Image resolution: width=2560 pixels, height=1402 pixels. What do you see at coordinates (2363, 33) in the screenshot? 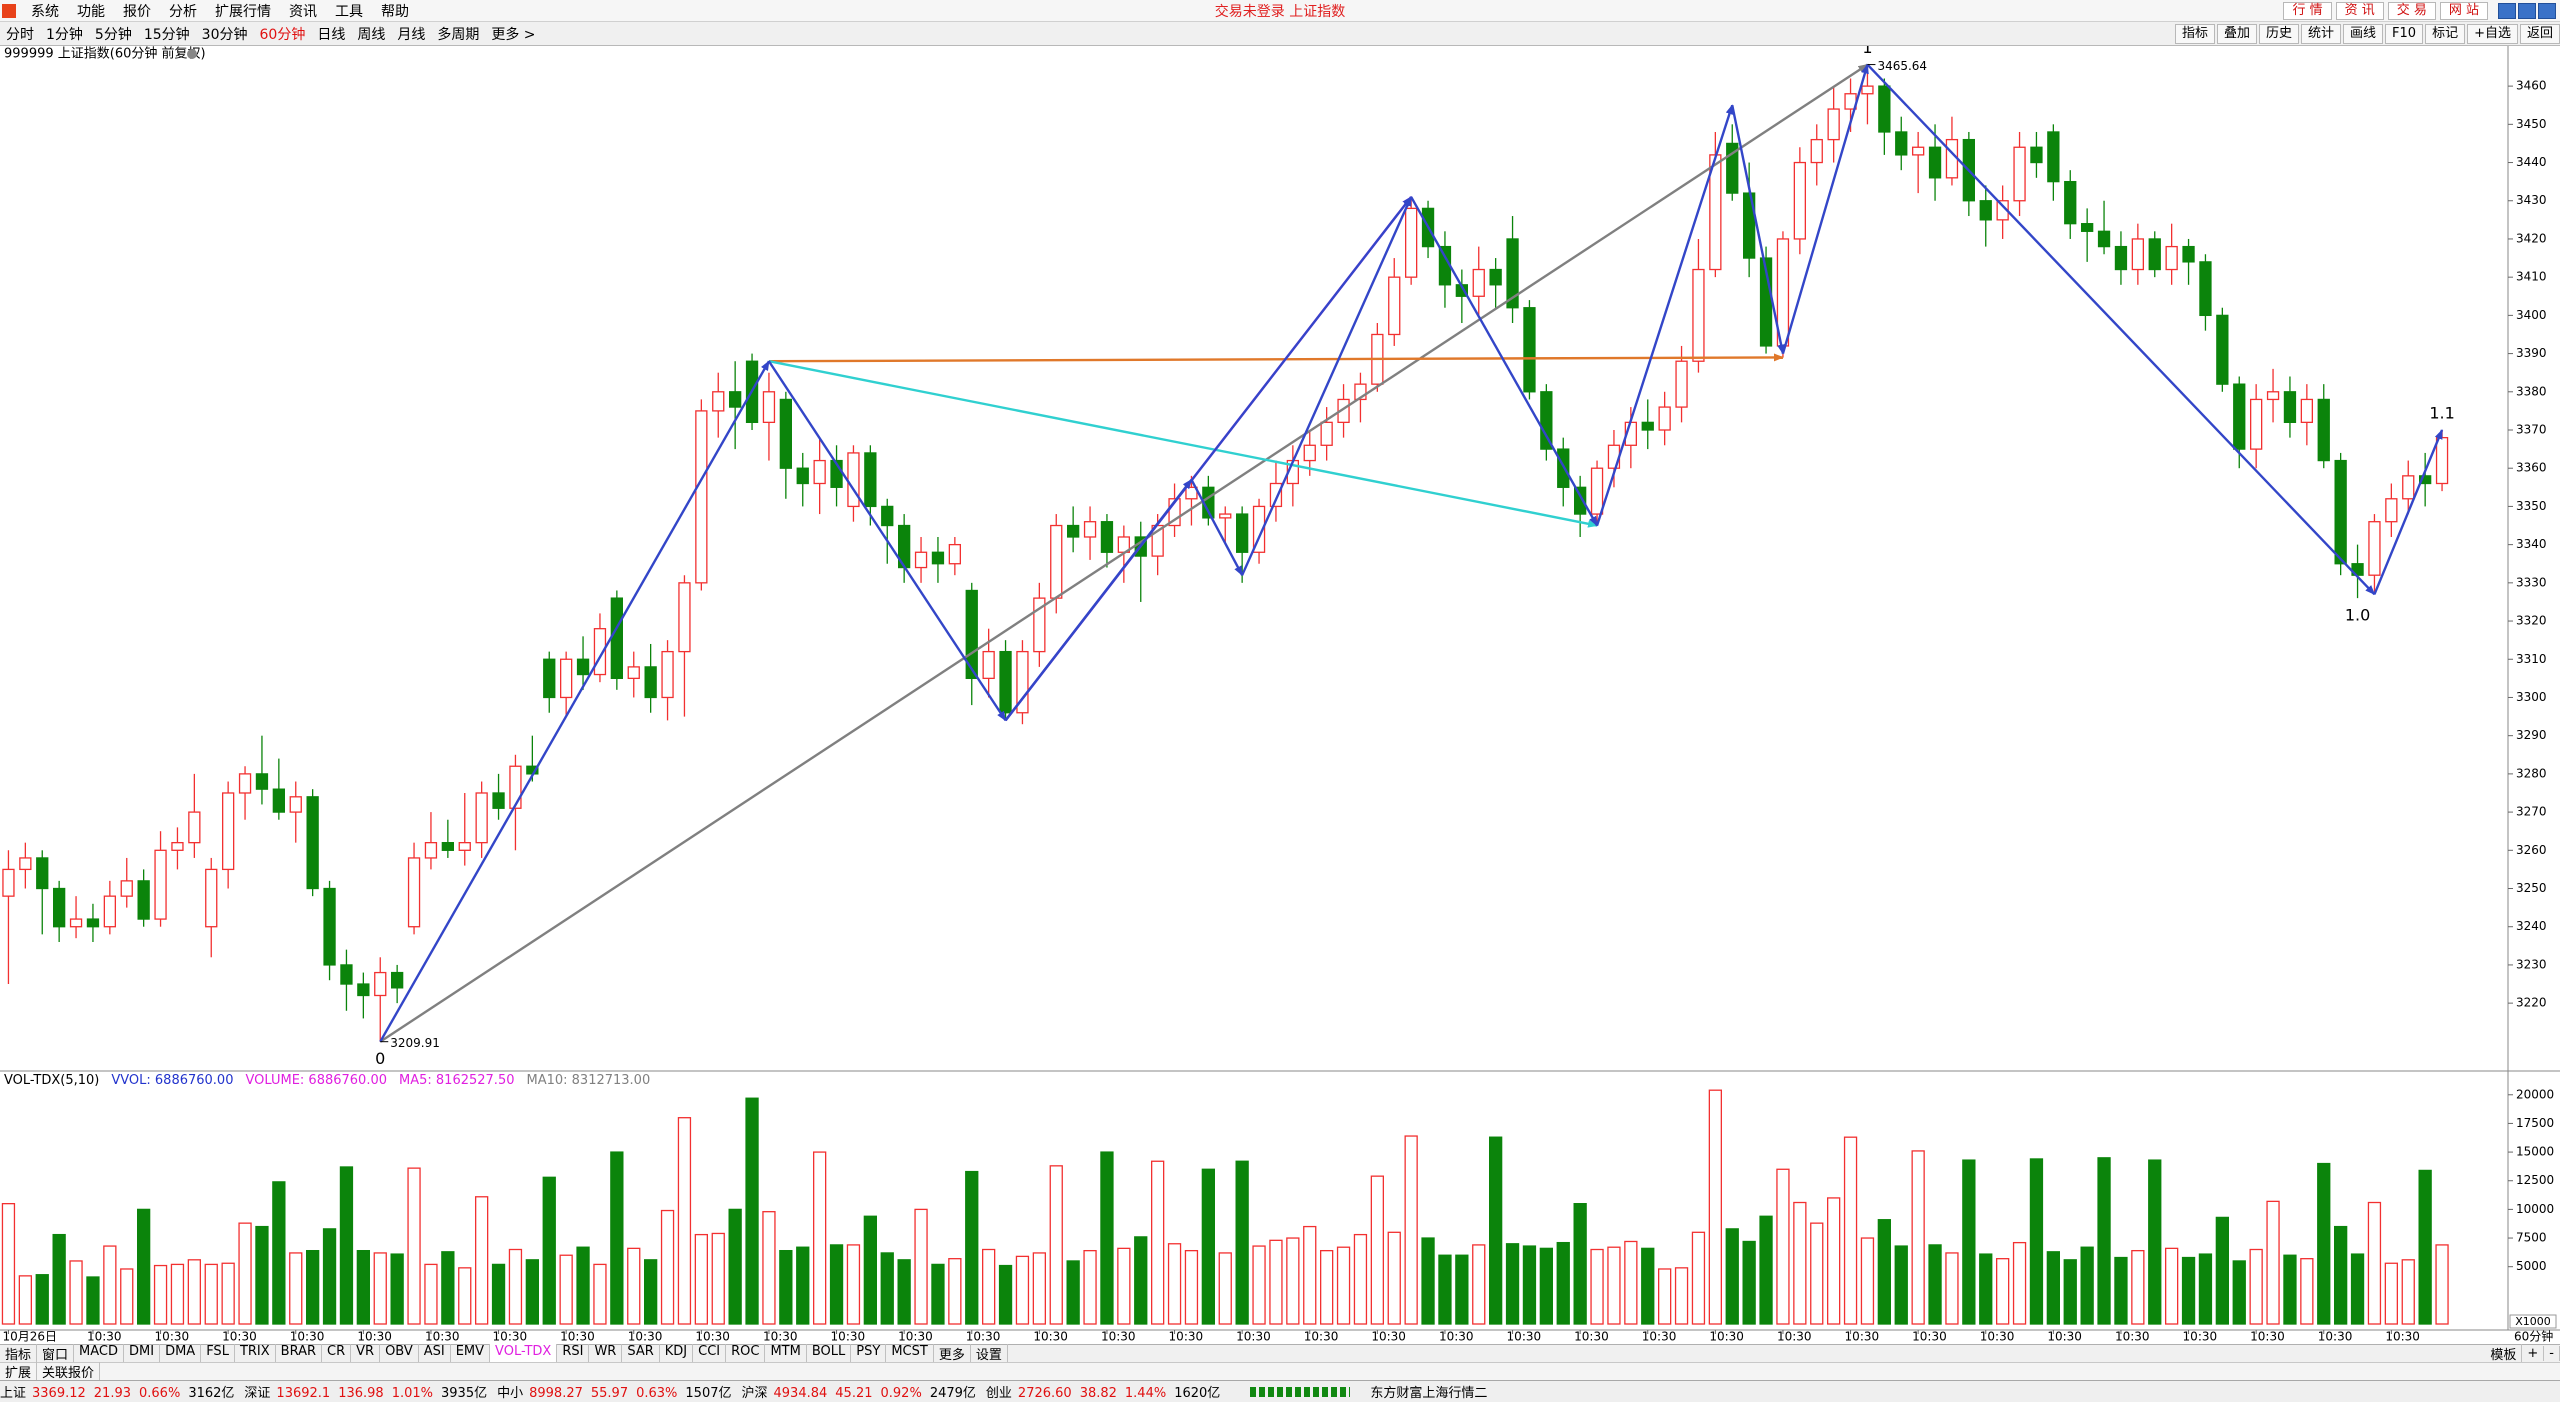
I see `tool-button: 画线` at bounding box center [2363, 33].